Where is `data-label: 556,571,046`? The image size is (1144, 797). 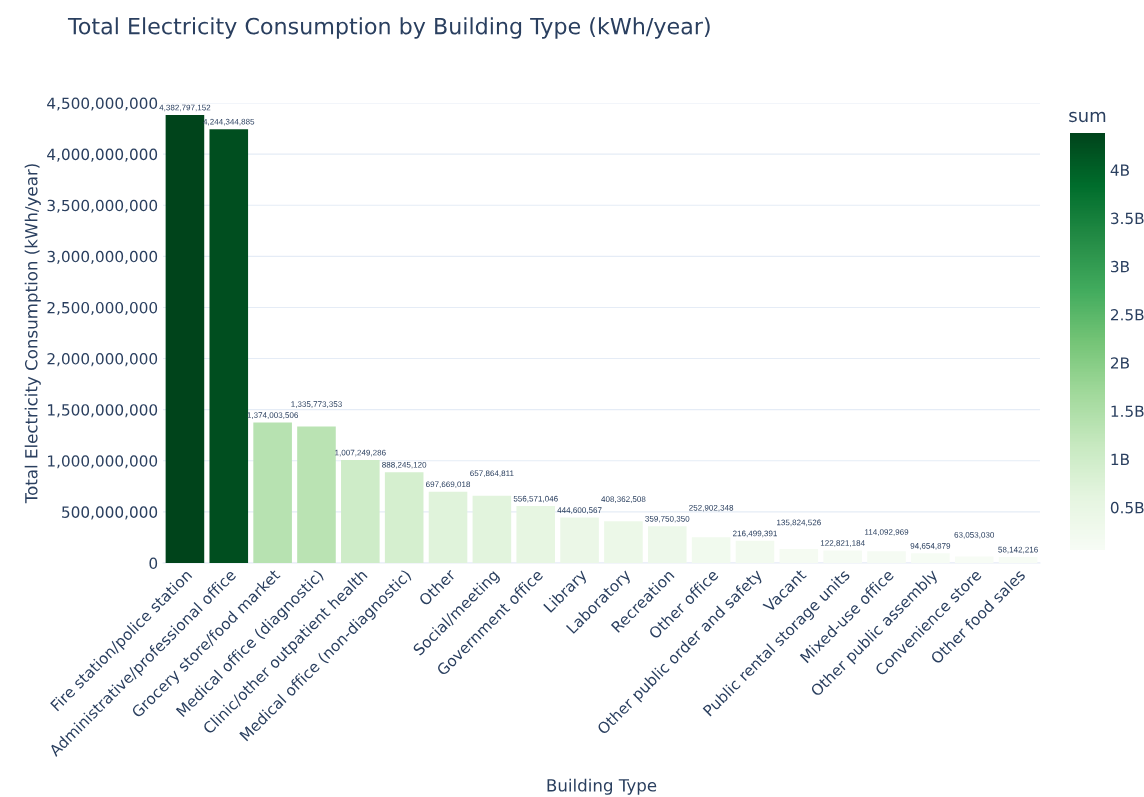 data-label: 556,571,046 is located at coordinates (535, 499).